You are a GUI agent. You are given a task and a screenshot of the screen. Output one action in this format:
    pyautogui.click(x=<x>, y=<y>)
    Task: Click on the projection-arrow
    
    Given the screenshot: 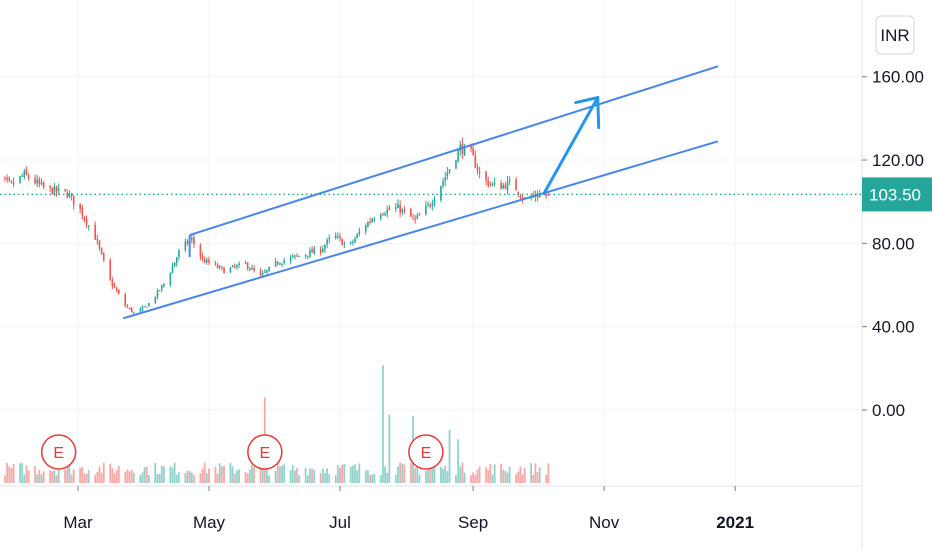 What is the action you would take?
    pyautogui.click(x=571, y=145)
    